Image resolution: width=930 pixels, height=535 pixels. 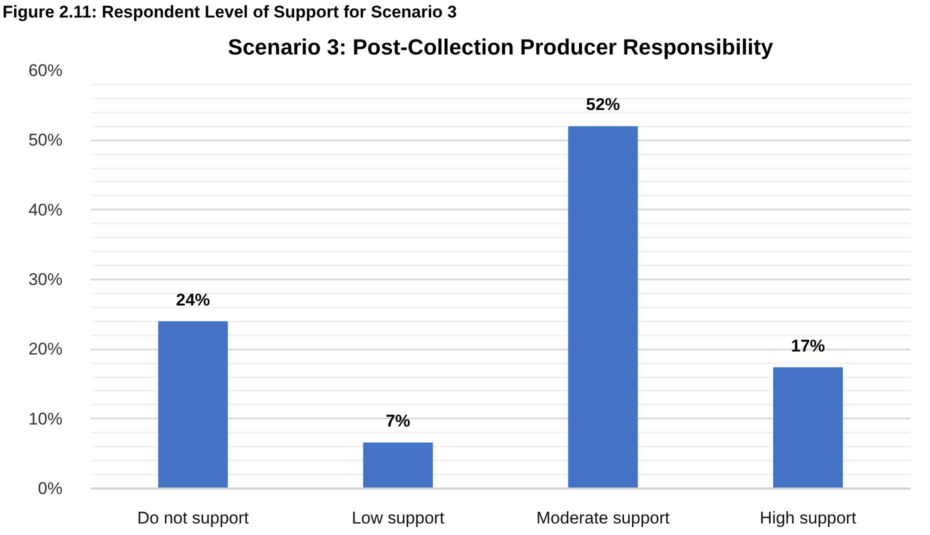 What do you see at coordinates (45, 210) in the screenshot?
I see `y-tick-label: 40%` at bounding box center [45, 210].